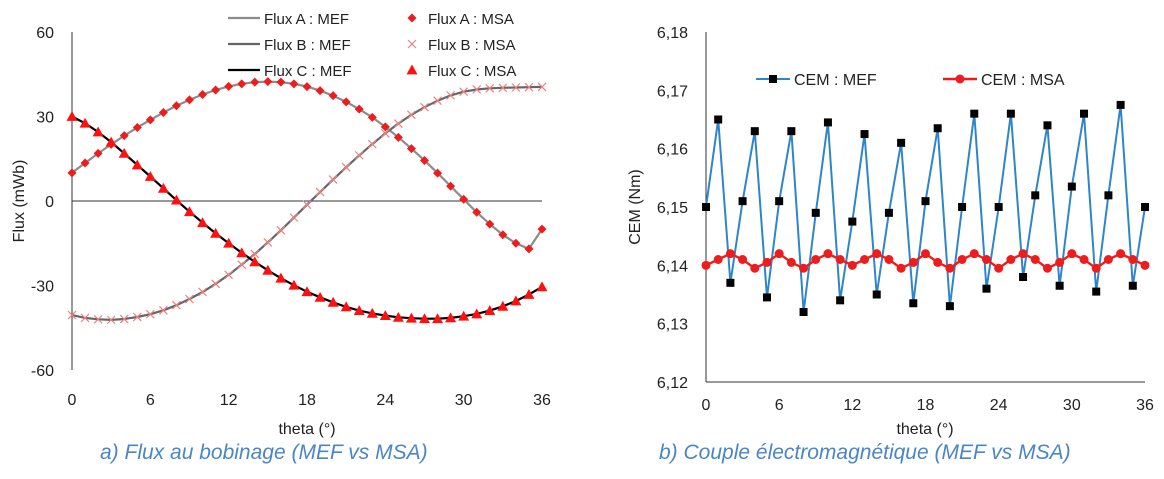 The height and width of the screenshot is (479, 1164). I want to click on x-tick-label: 12, so click(852, 405).